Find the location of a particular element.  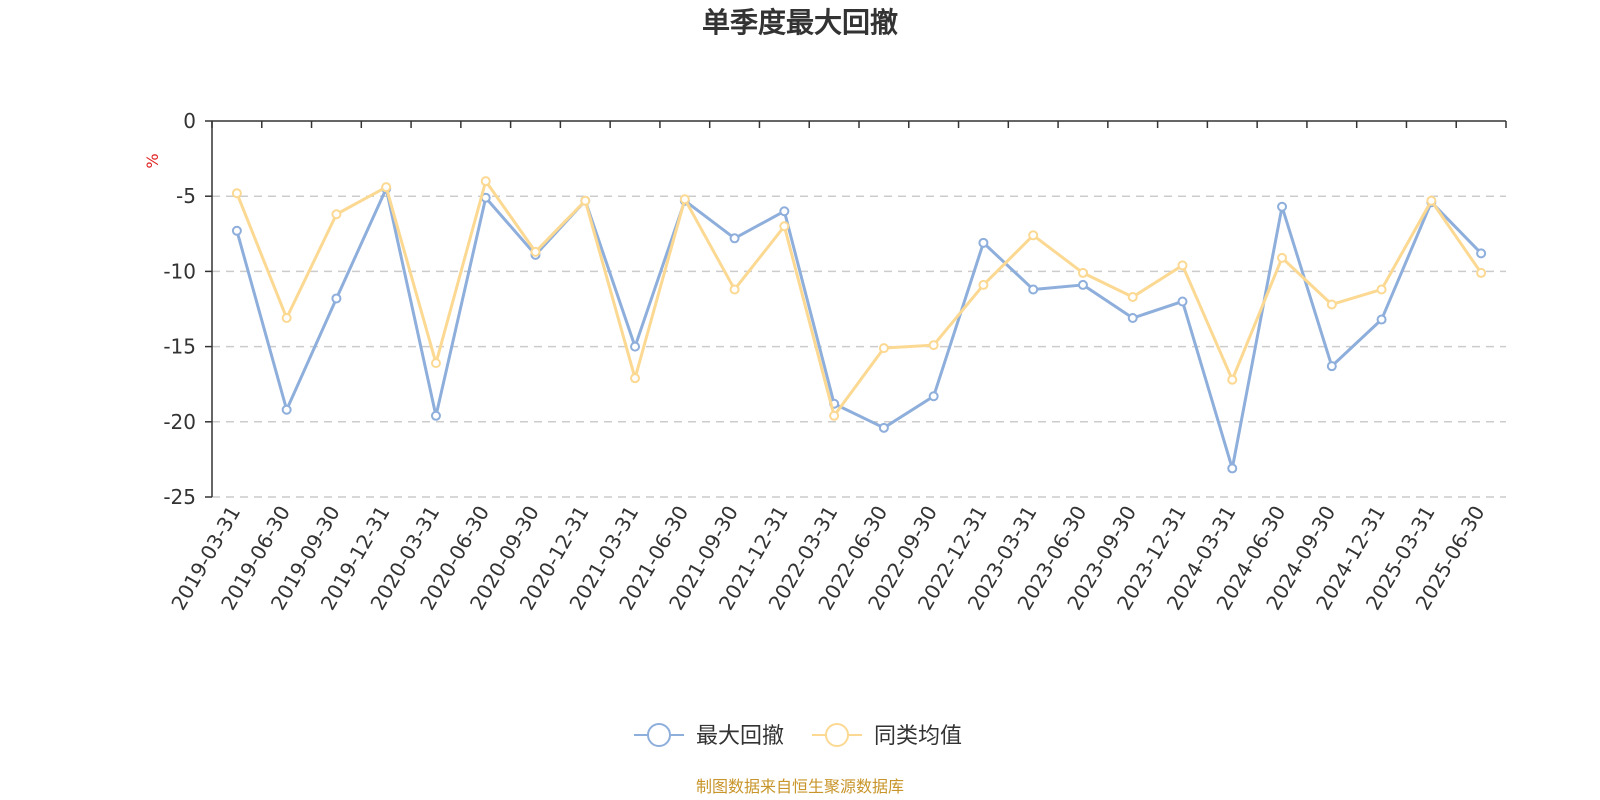

y-tick-label: 0 is located at coordinates (189, 121).